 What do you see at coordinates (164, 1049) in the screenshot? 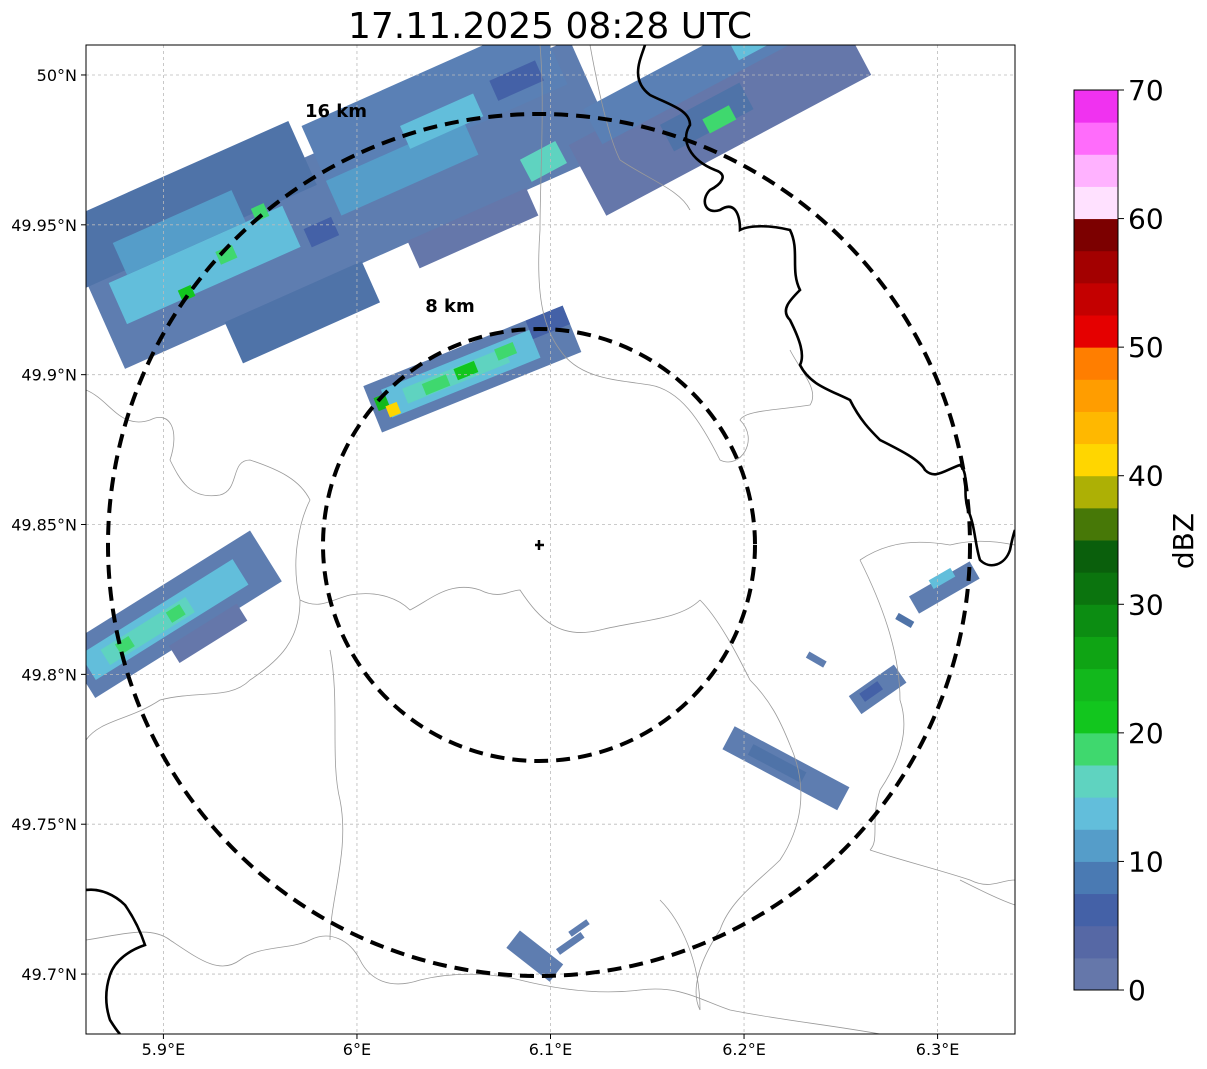
I see `lon-tick-label: 5.9°E` at bounding box center [164, 1049].